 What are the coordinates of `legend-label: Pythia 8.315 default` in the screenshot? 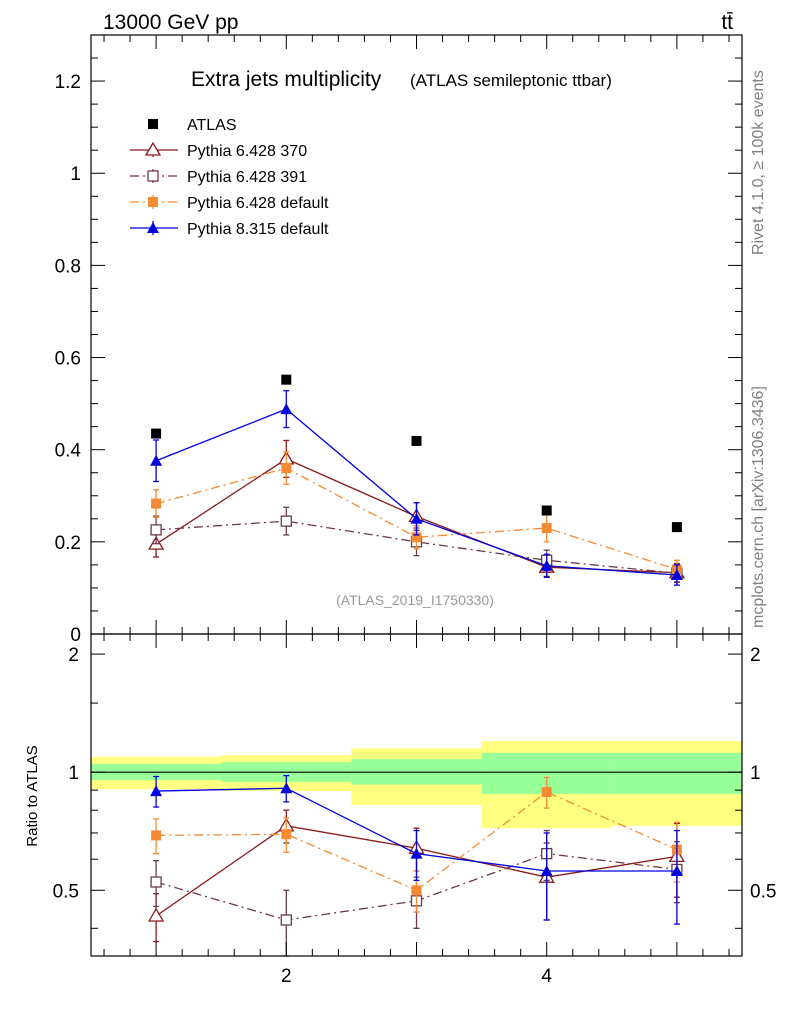 It's located at (258, 229).